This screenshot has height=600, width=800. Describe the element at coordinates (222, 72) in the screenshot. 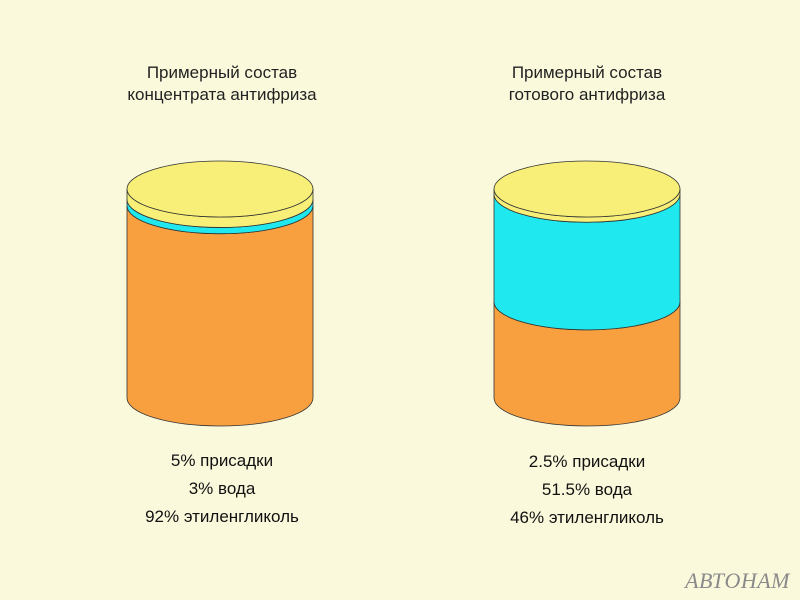

I see `left-title-line1: Примерный состав` at that location.